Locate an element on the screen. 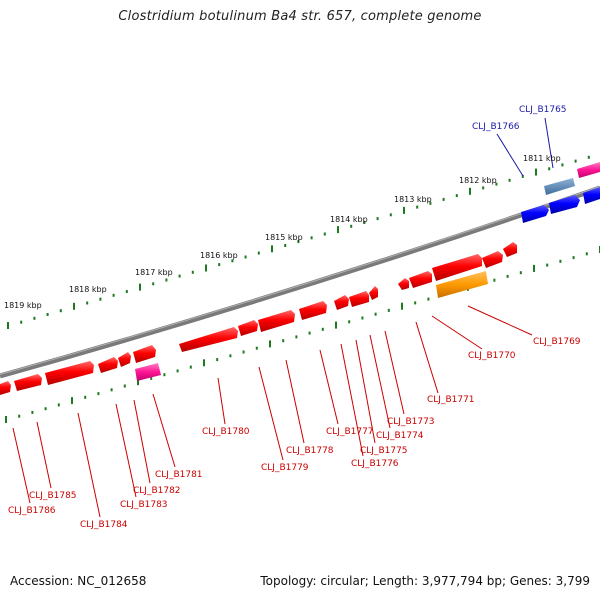  gene-label-clj_b1775: CLJ_B1775 is located at coordinates (384, 451).